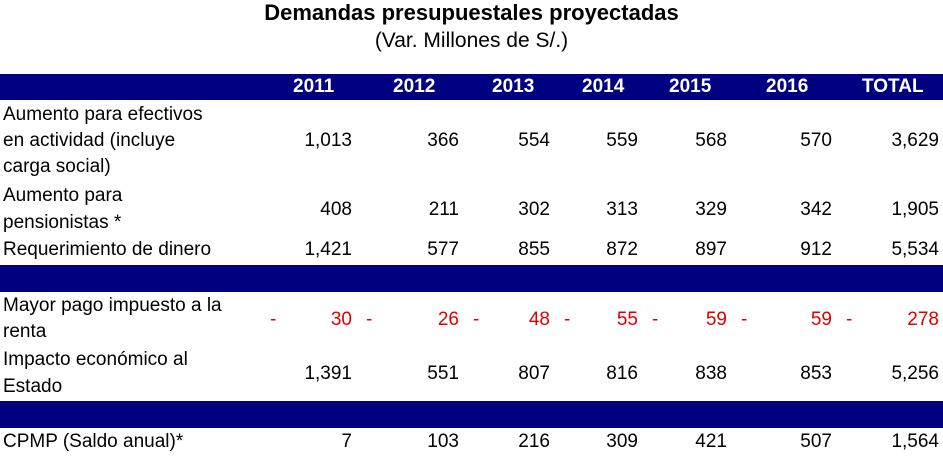 The image size is (943, 466). I want to click on table-cell: 912, so click(816, 249).